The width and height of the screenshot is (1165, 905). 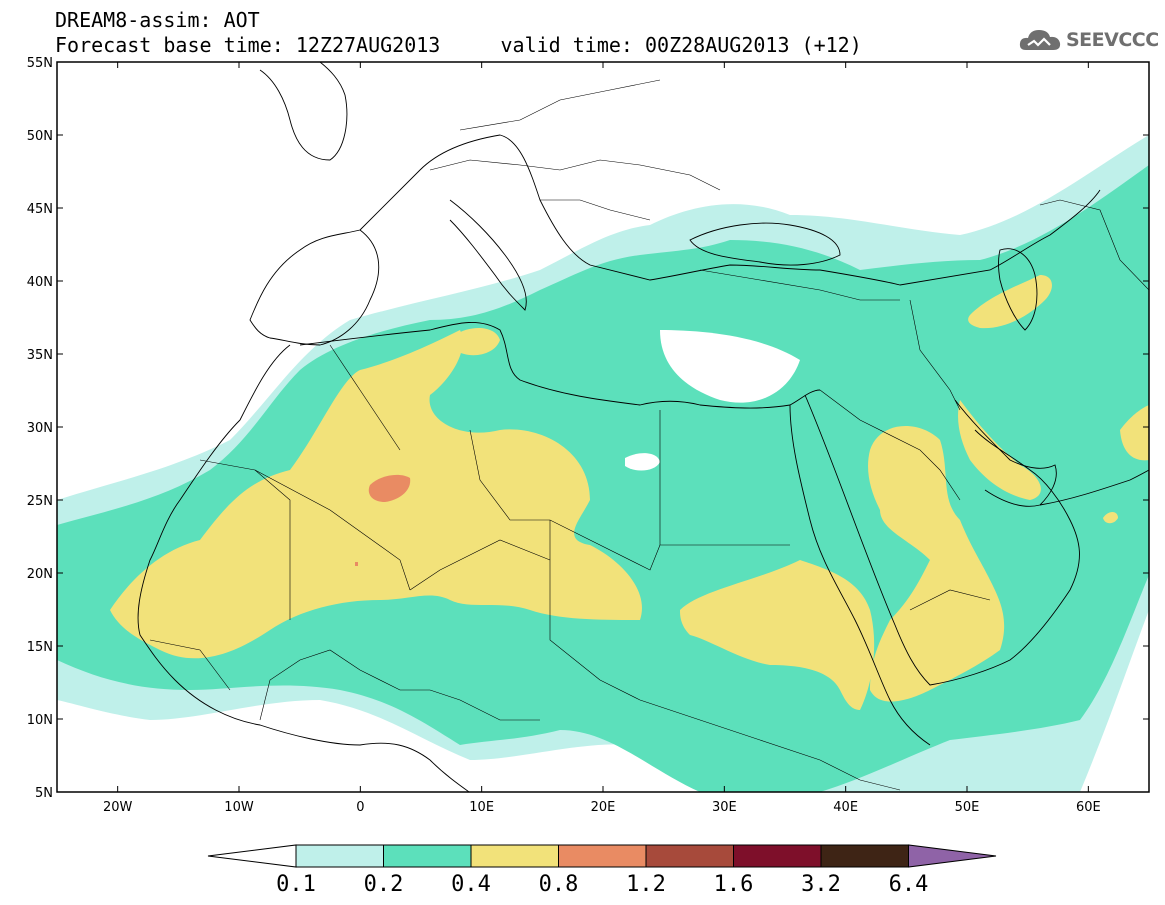 What do you see at coordinates (40, 282) in the screenshot?
I see `lat-label: 40N` at bounding box center [40, 282].